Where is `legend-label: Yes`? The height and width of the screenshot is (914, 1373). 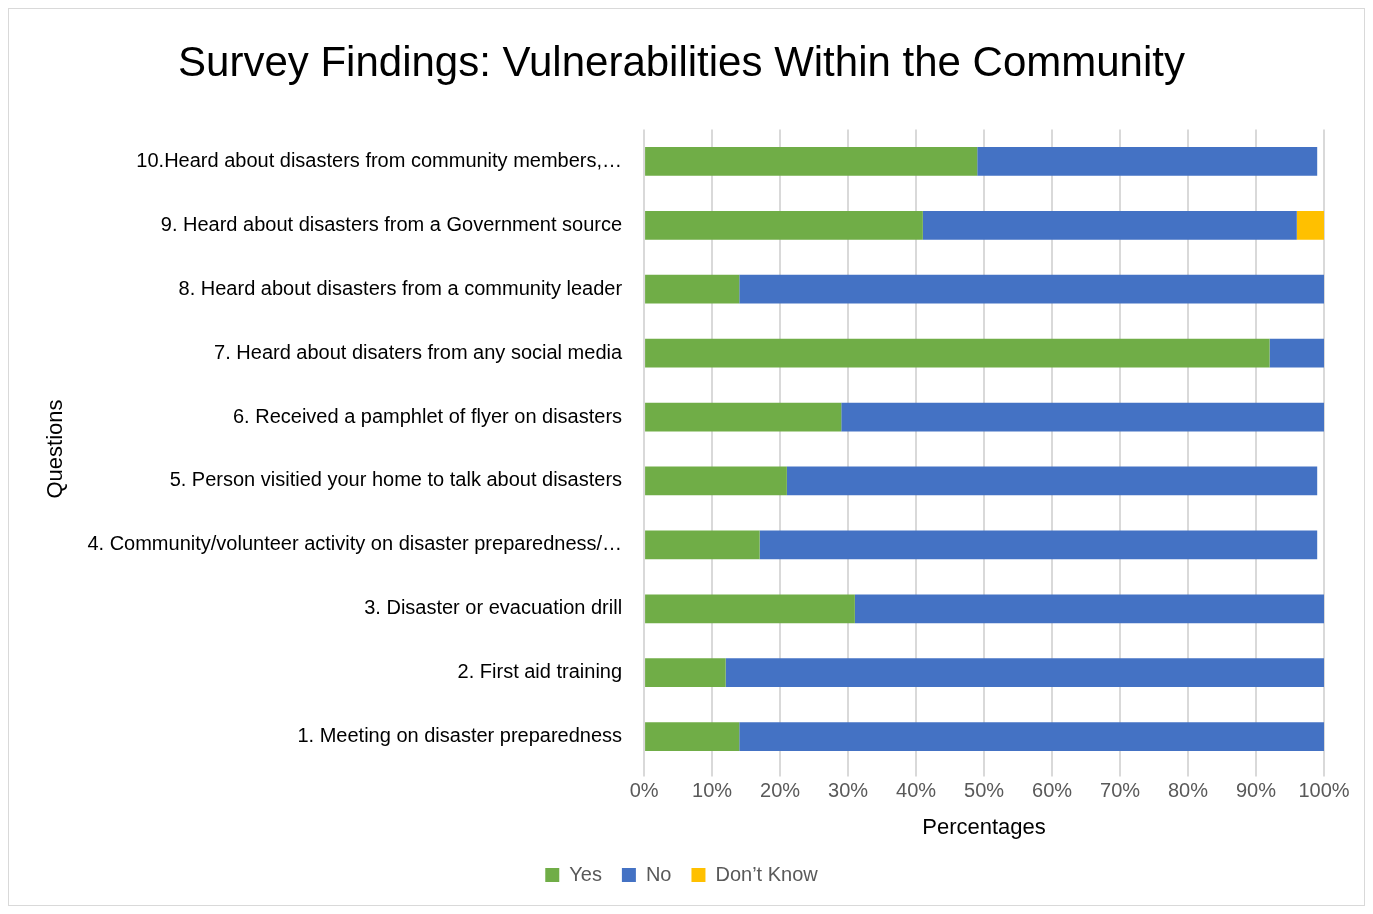
legend-label: Yes is located at coordinates (585, 873).